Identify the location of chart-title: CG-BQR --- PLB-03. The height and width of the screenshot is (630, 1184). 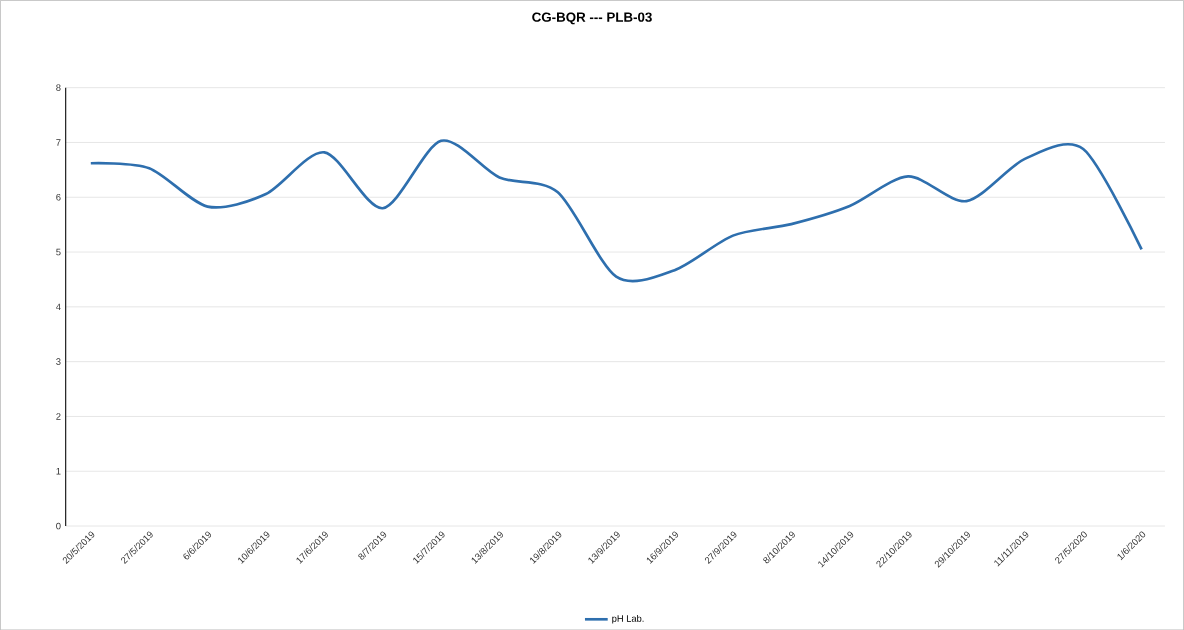
(592, 18).